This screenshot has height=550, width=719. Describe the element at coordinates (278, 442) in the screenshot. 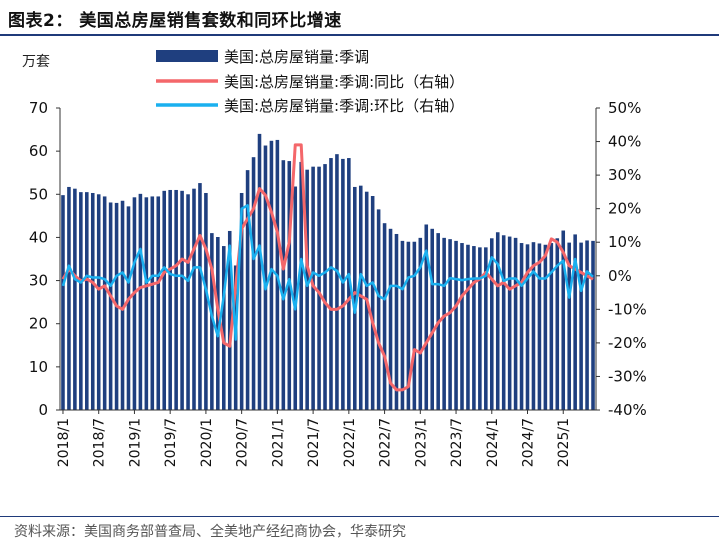

I see `x-axis-tick-label: 2021/1` at that location.